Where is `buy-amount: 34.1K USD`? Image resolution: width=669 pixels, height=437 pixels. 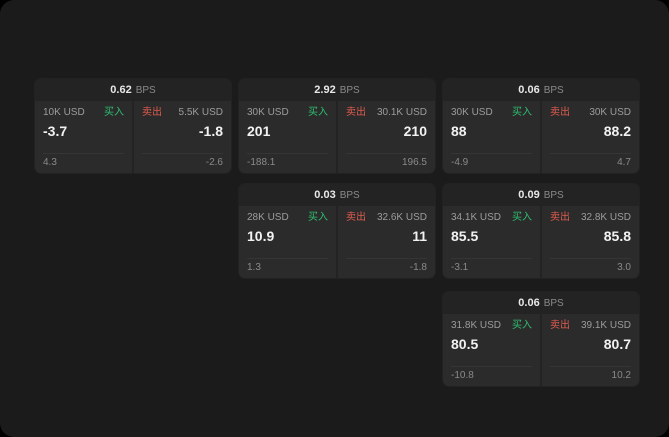
buy-amount: 34.1K USD is located at coordinates (476, 217).